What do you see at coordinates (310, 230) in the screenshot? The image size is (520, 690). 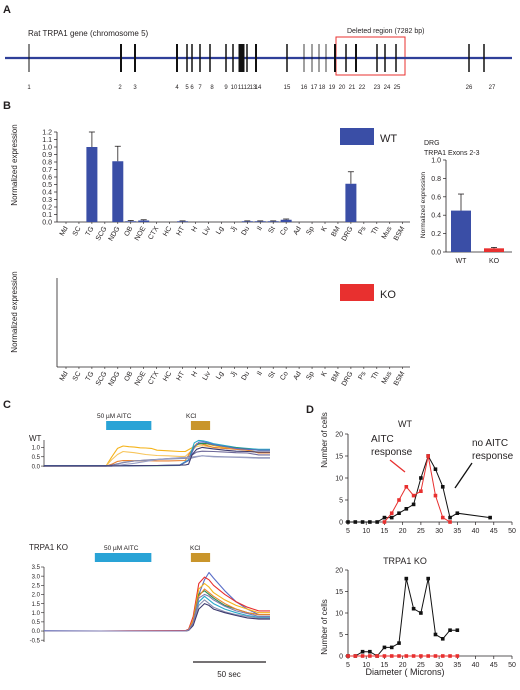 I see `wt-category-Sp: Sp` at bounding box center [310, 230].